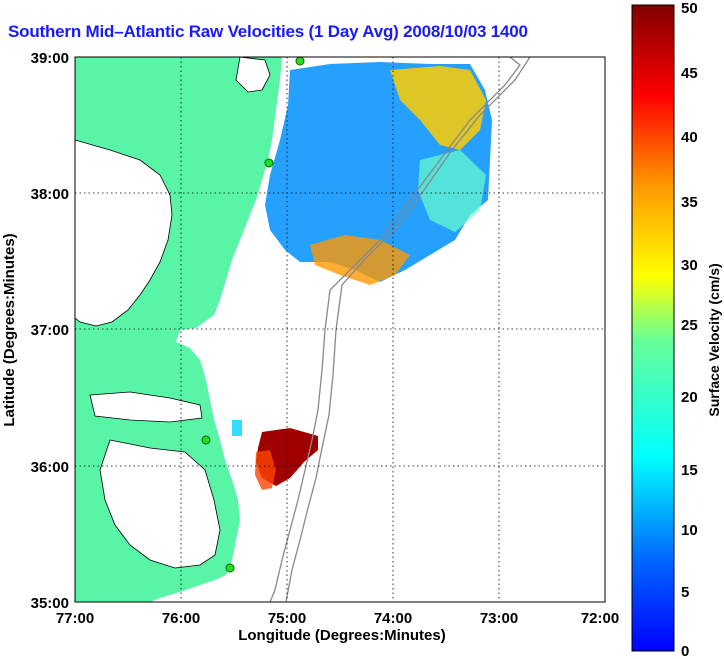 The height and width of the screenshot is (659, 724). I want to click on colorbar-gradient, so click(653, 328).